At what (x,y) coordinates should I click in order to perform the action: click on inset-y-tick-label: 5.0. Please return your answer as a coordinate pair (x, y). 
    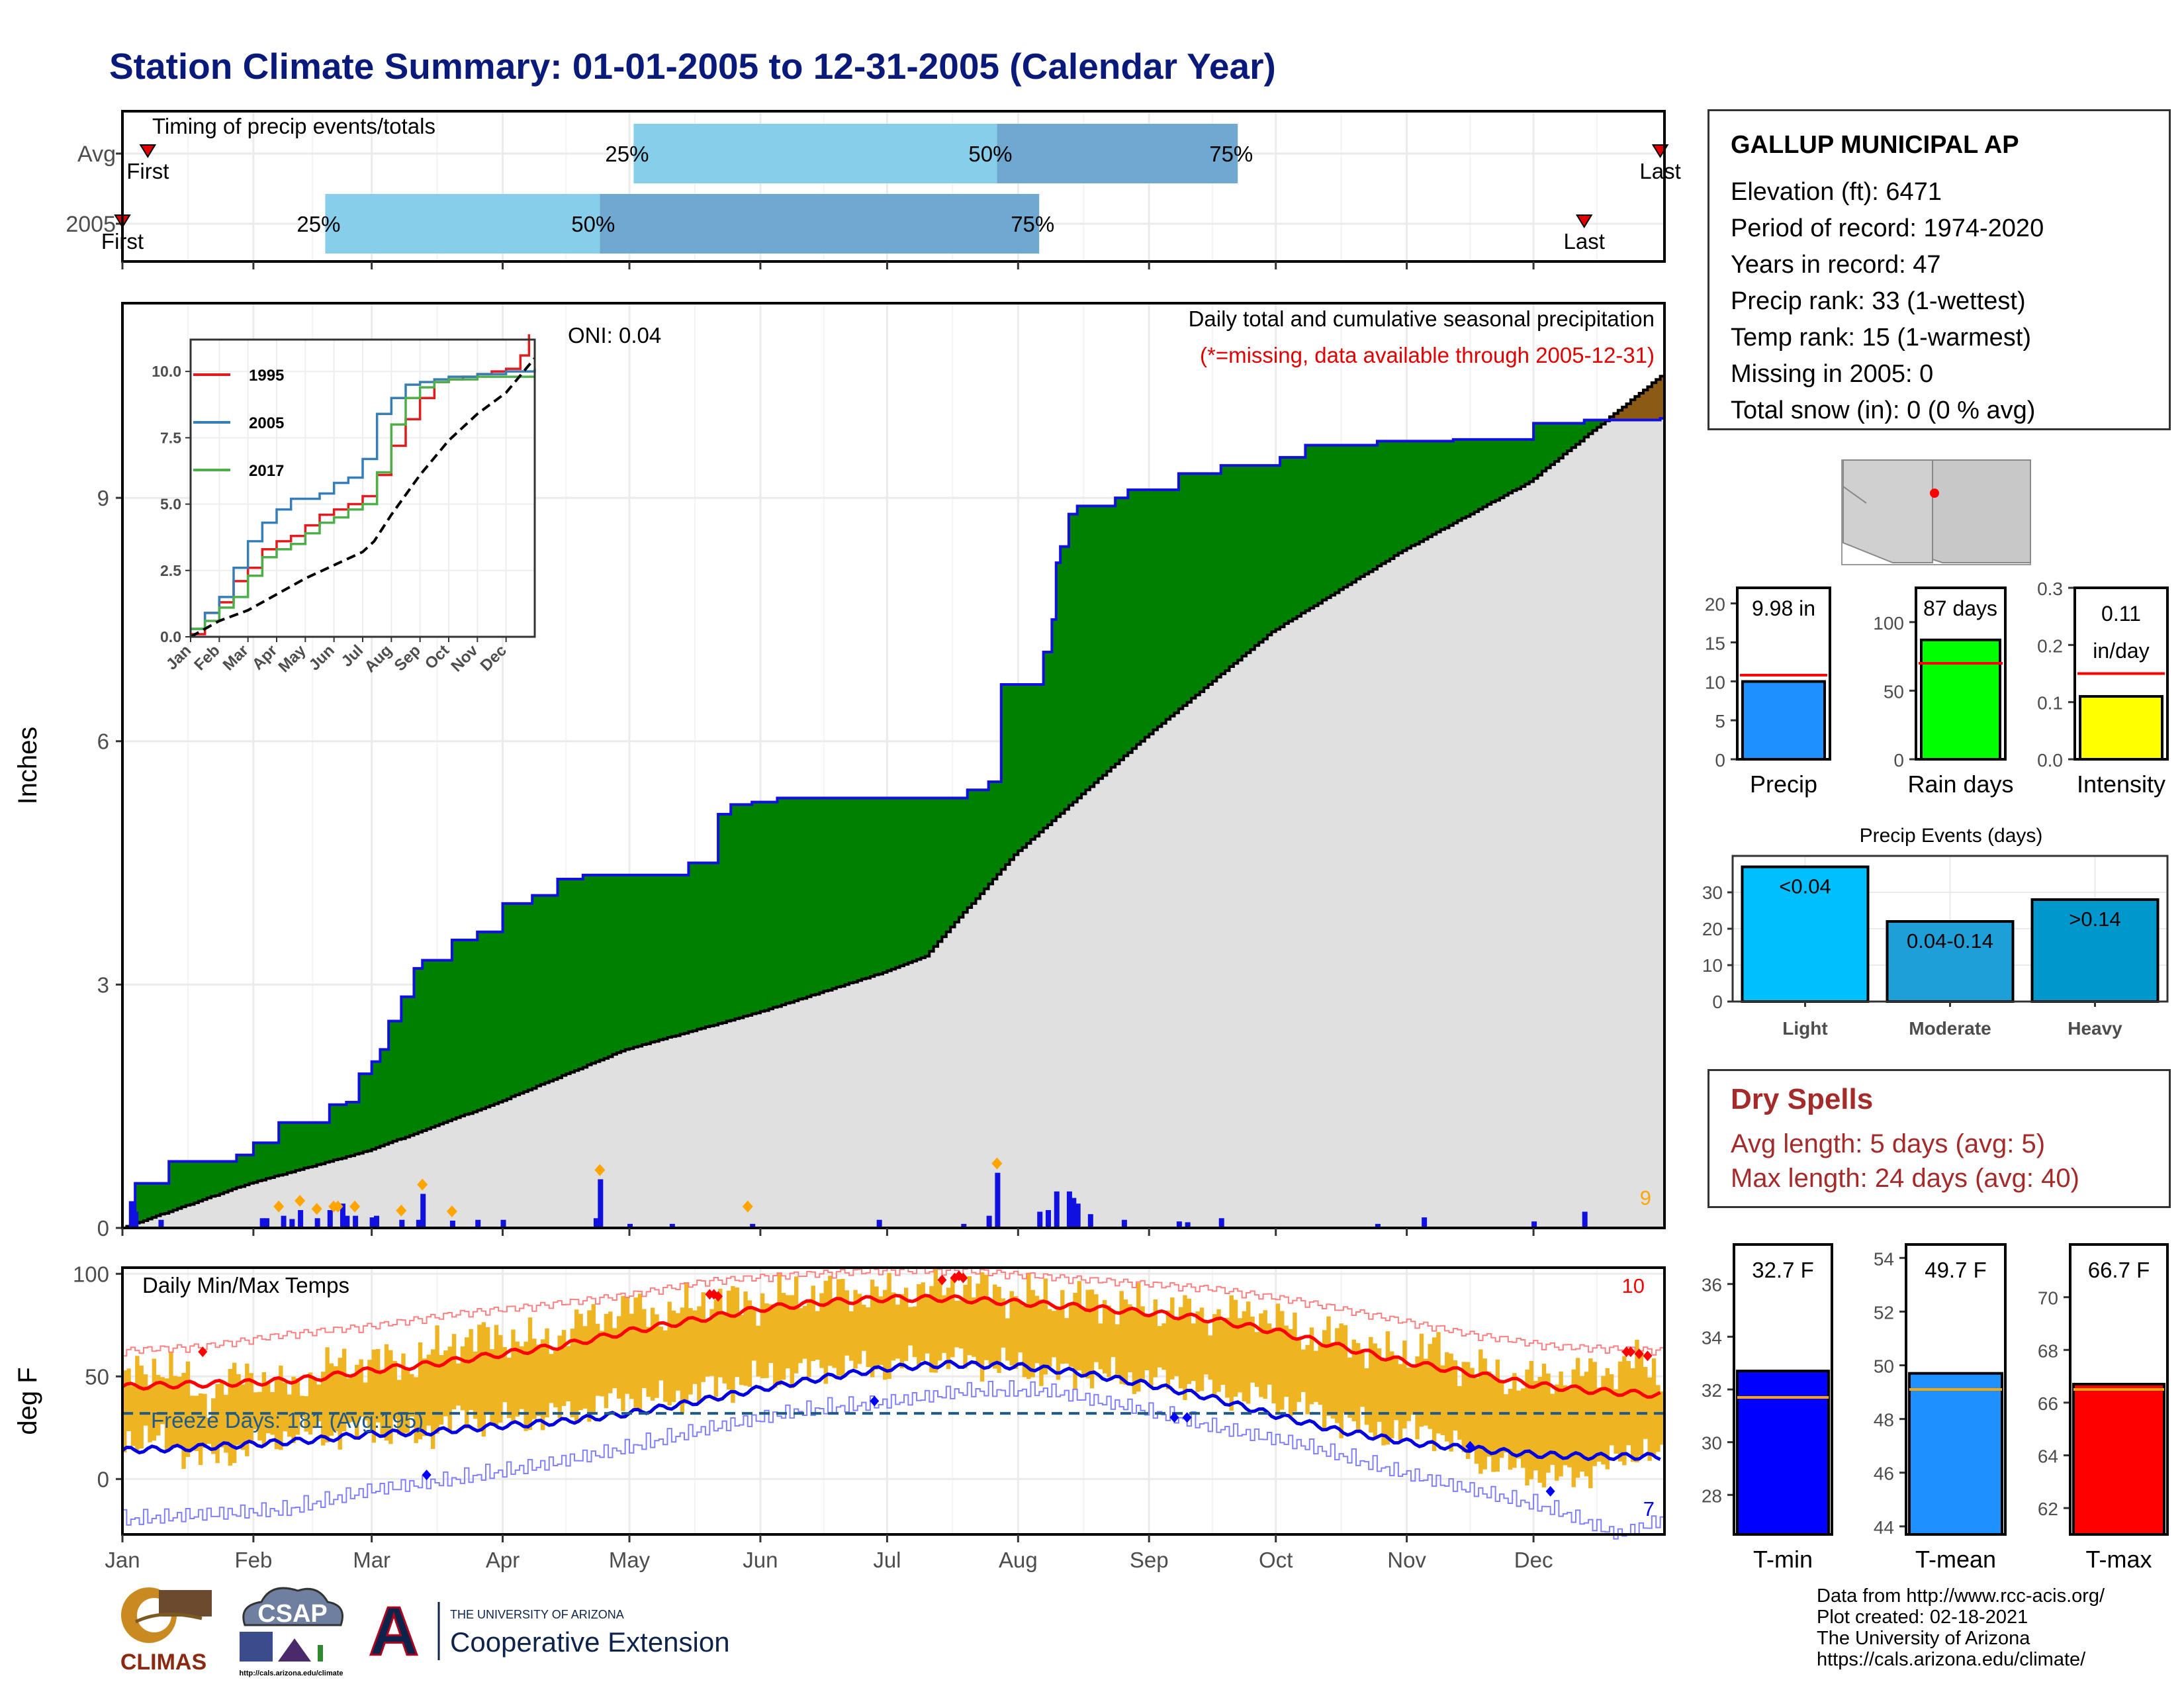
    Looking at the image, I should click on (171, 504).